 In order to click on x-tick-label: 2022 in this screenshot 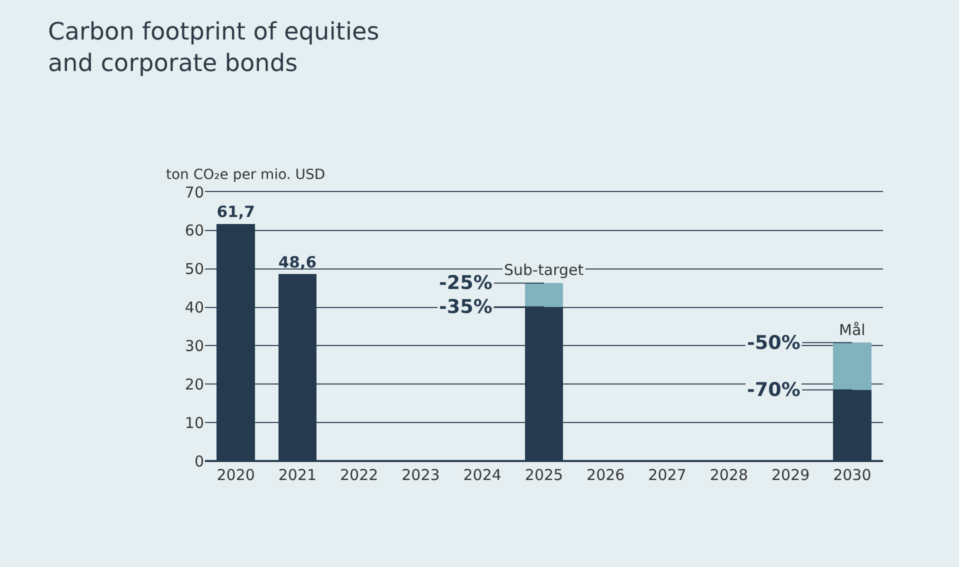, I will do `click(359, 475)`.